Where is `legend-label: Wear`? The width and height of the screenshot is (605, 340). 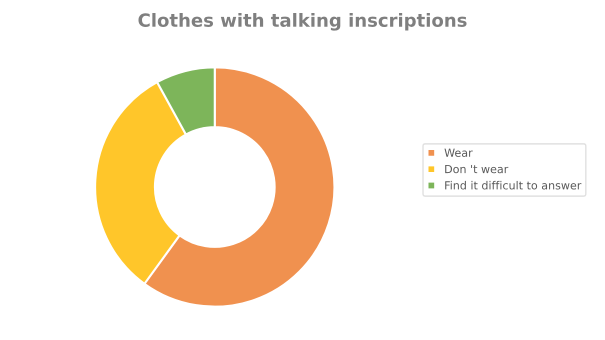
legend-label: Wear is located at coordinates (458, 152).